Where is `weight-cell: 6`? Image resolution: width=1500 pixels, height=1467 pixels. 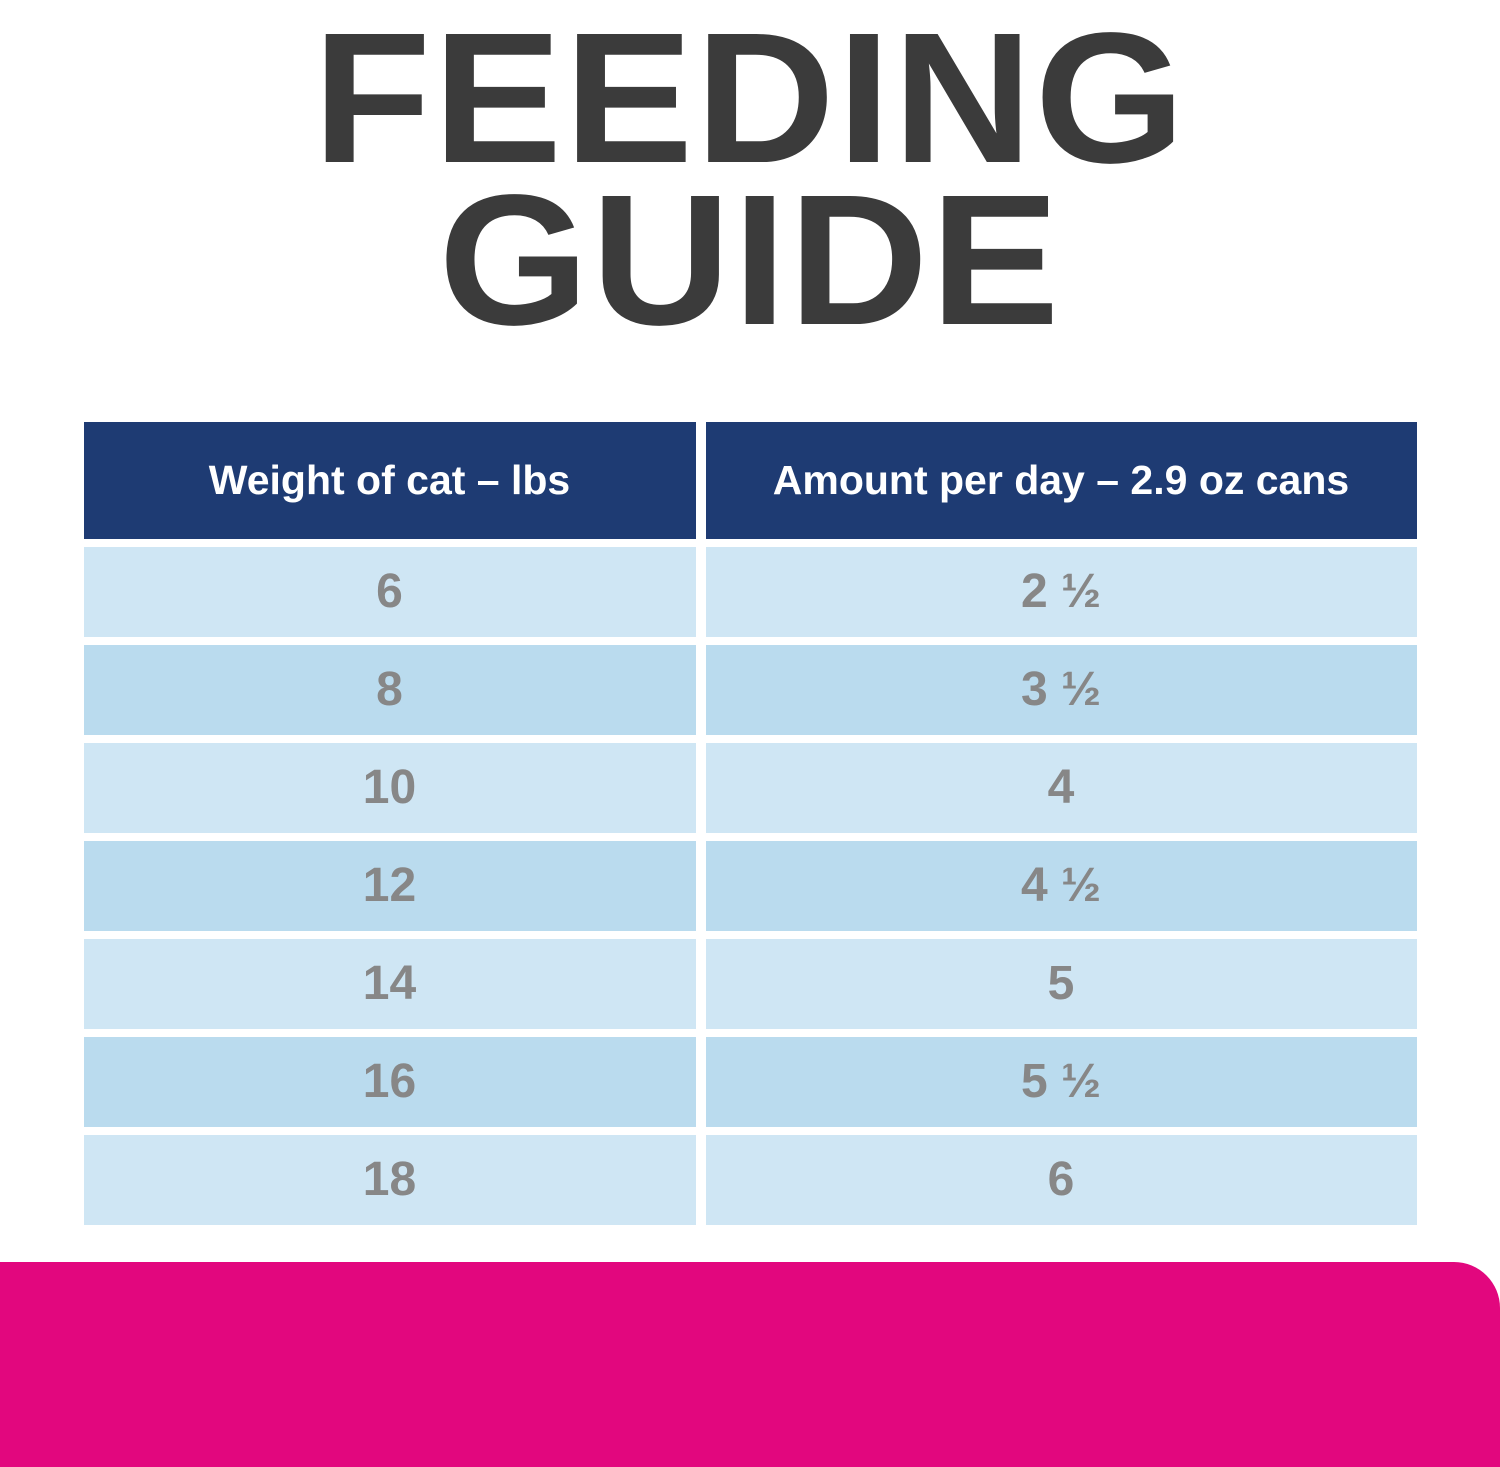
weight-cell: 6 is located at coordinates (389, 591).